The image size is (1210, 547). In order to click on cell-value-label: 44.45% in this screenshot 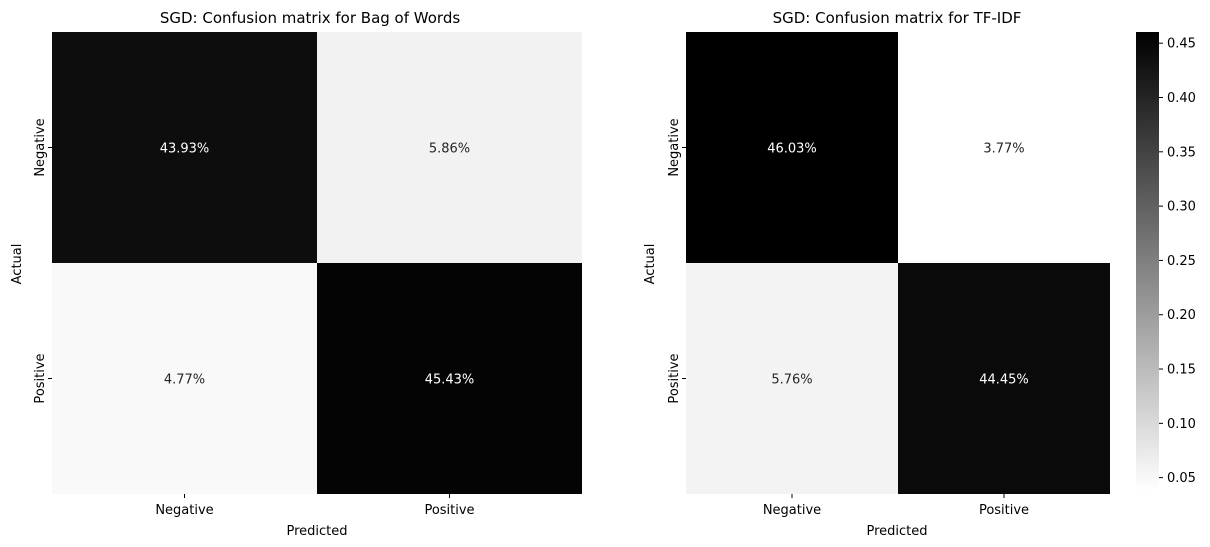, I will do `click(1004, 380)`.